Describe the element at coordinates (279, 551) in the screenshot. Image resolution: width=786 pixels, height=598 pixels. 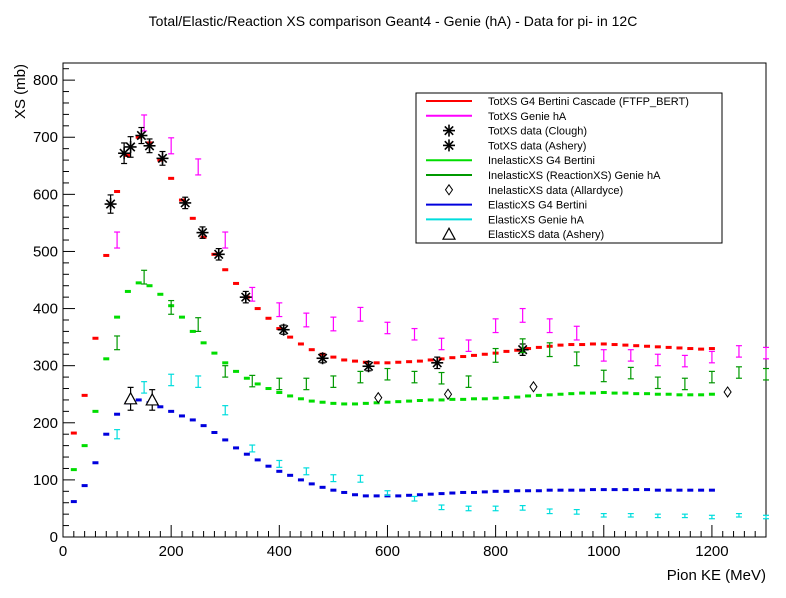
I see `x-tick-label: 400` at that location.